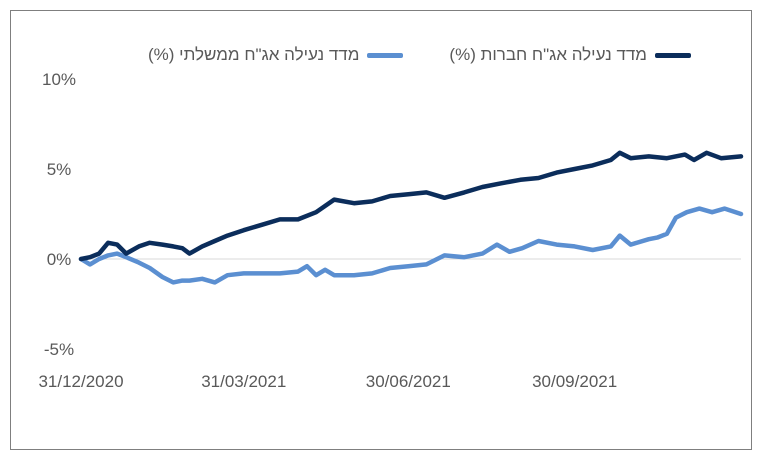 The width and height of the screenshot is (762, 458). What do you see at coordinates (385, 55) in the screenshot?
I see `legend-swatch-government` at bounding box center [385, 55].